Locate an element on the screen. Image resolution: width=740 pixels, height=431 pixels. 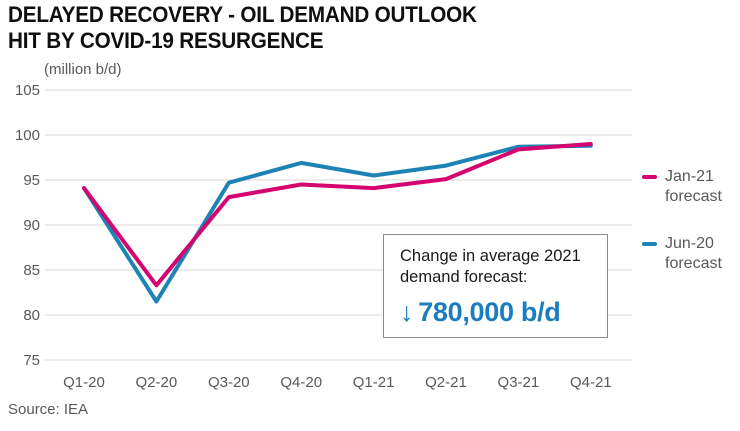
x-tick-label: Q3-21 is located at coordinates (519, 382).